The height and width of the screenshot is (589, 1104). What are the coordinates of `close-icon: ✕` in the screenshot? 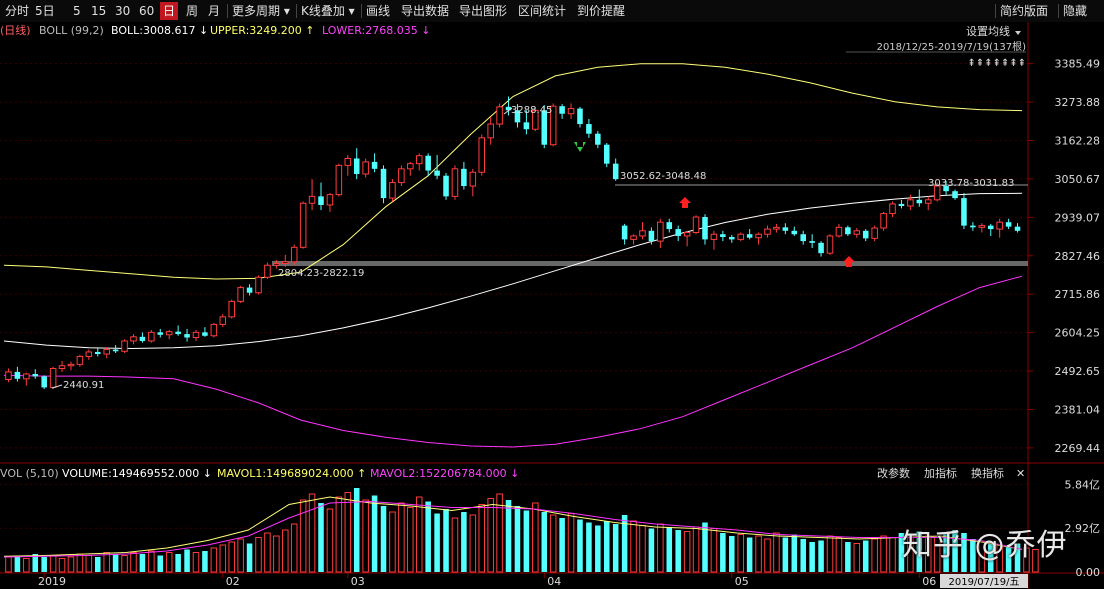 It's located at (1020, 473).